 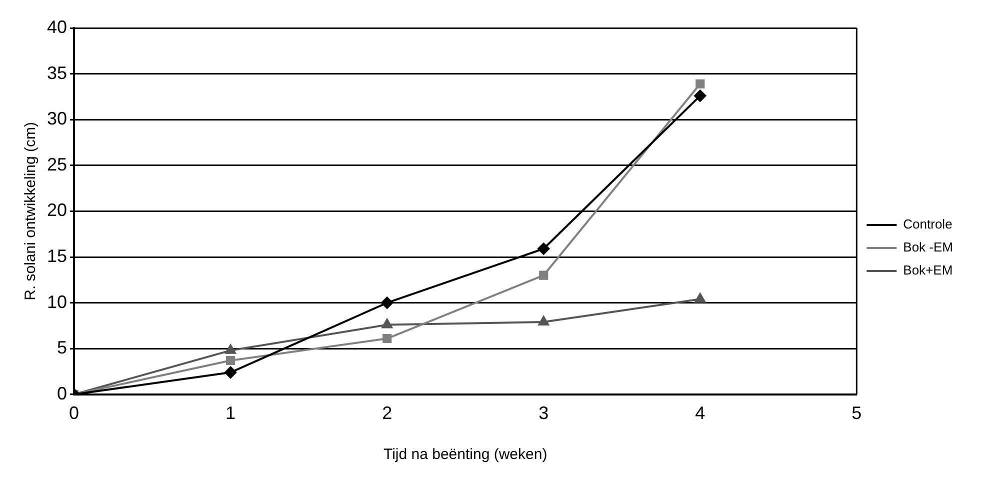 What do you see at coordinates (31, 211) in the screenshot?
I see `y-axis-title: R. solani ontwikkeling (cm)` at bounding box center [31, 211].